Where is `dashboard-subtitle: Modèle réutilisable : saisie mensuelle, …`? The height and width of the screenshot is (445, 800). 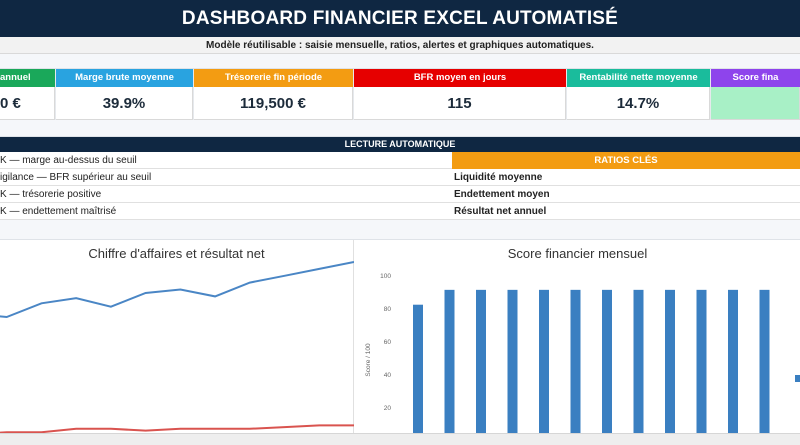
dashboard-subtitle: Modèle réutilisable : saisie mensuelle, … is located at coordinates (400, 45).